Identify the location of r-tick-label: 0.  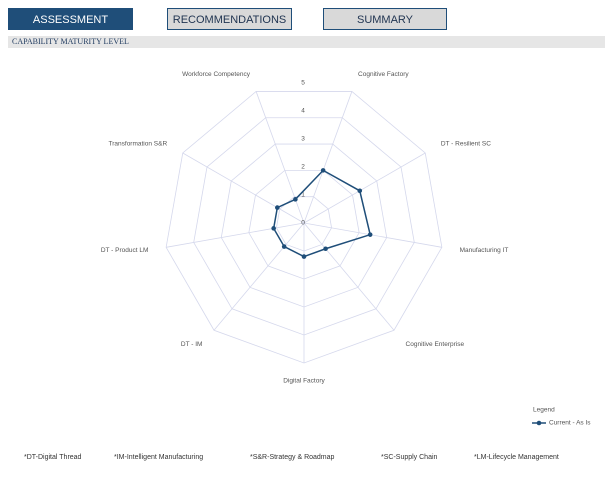
(303, 223).